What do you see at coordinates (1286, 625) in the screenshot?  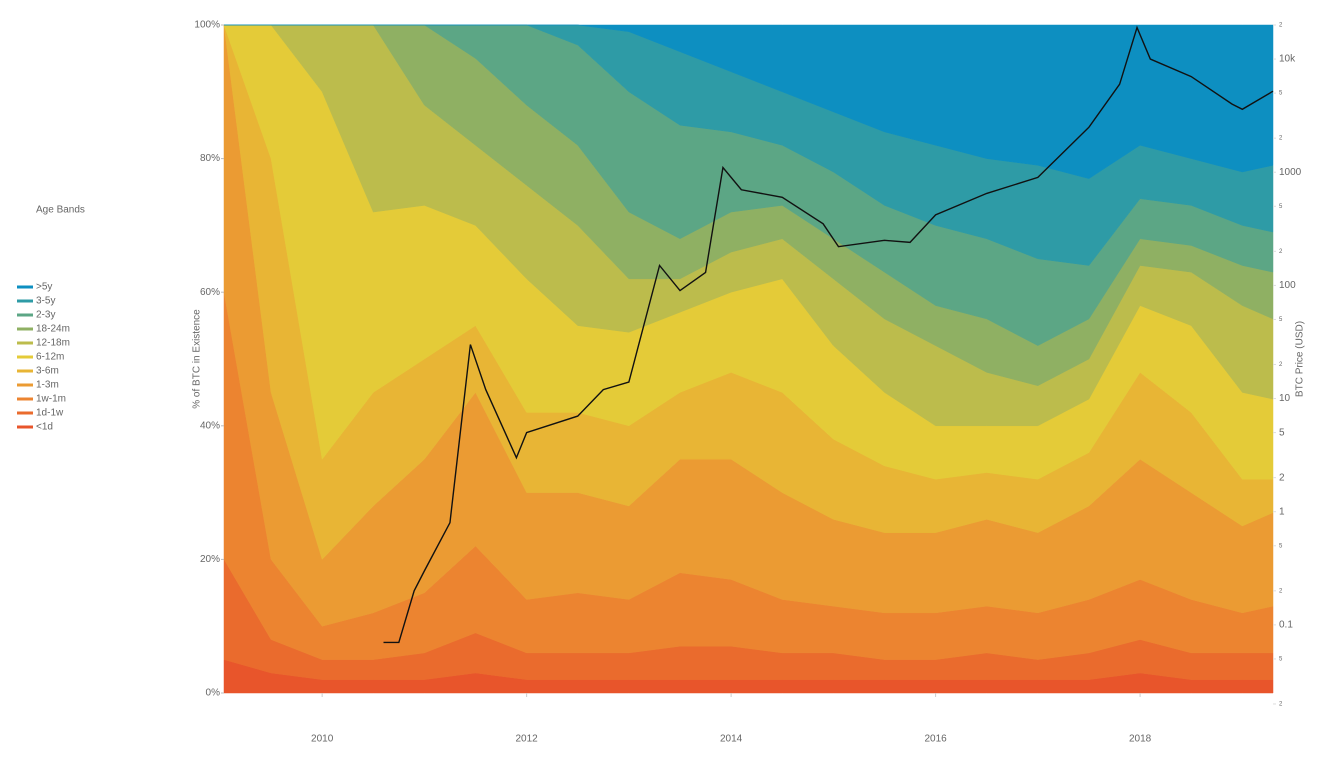 I see `y2-tick-label: 0.1` at bounding box center [1286, 625].